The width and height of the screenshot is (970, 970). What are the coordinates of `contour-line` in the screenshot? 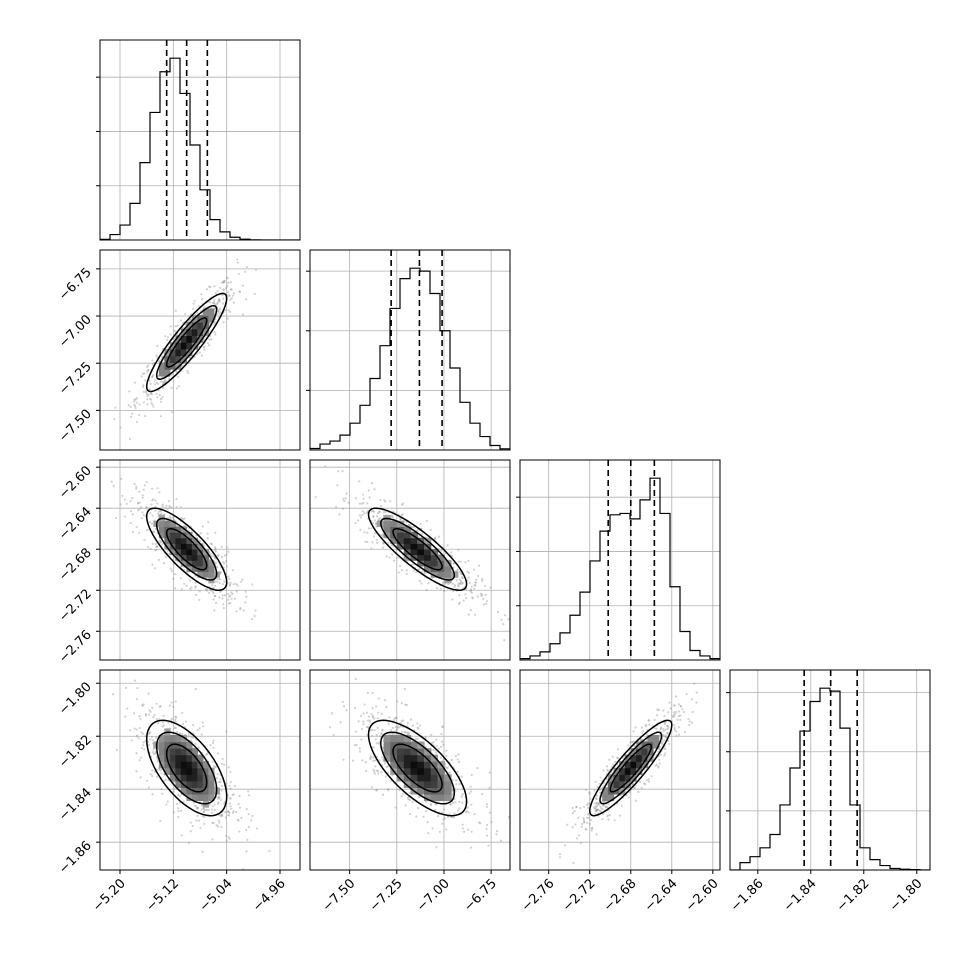 It's located at (417, 768).